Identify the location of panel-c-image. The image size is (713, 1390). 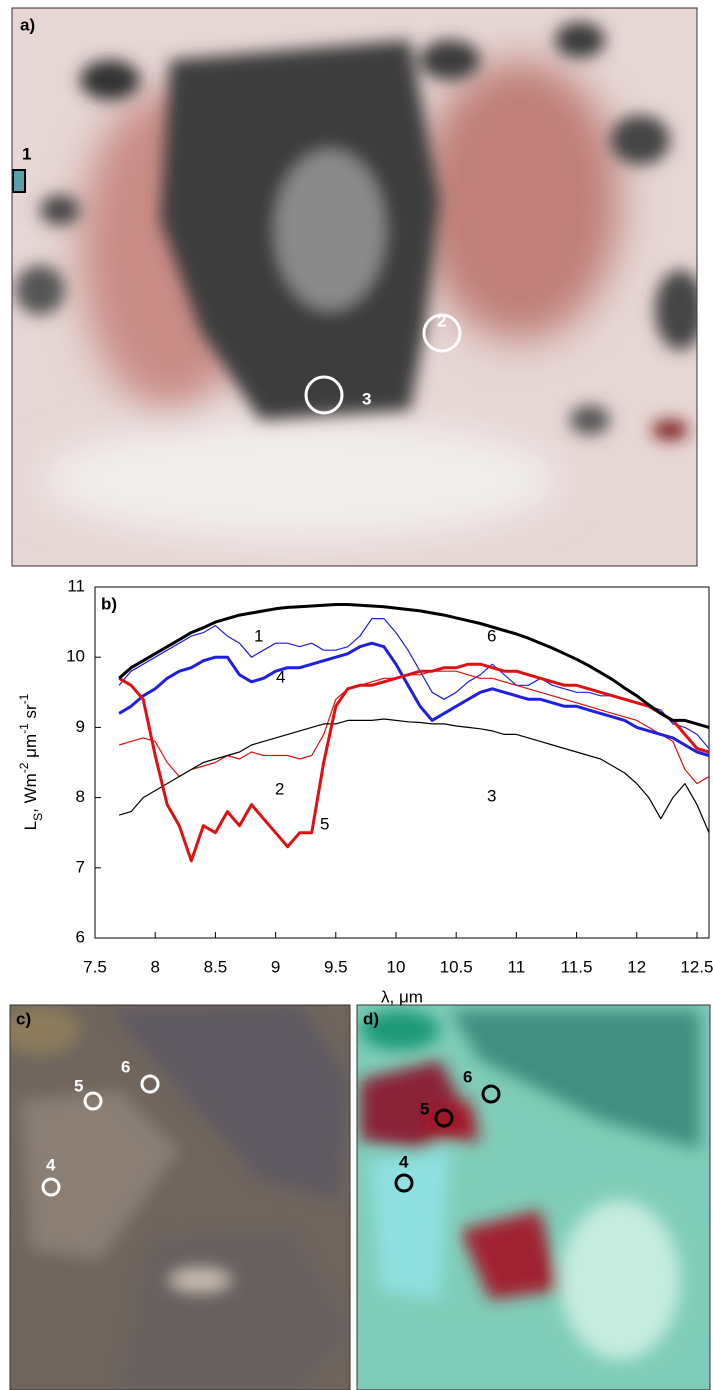
(180, 1197).